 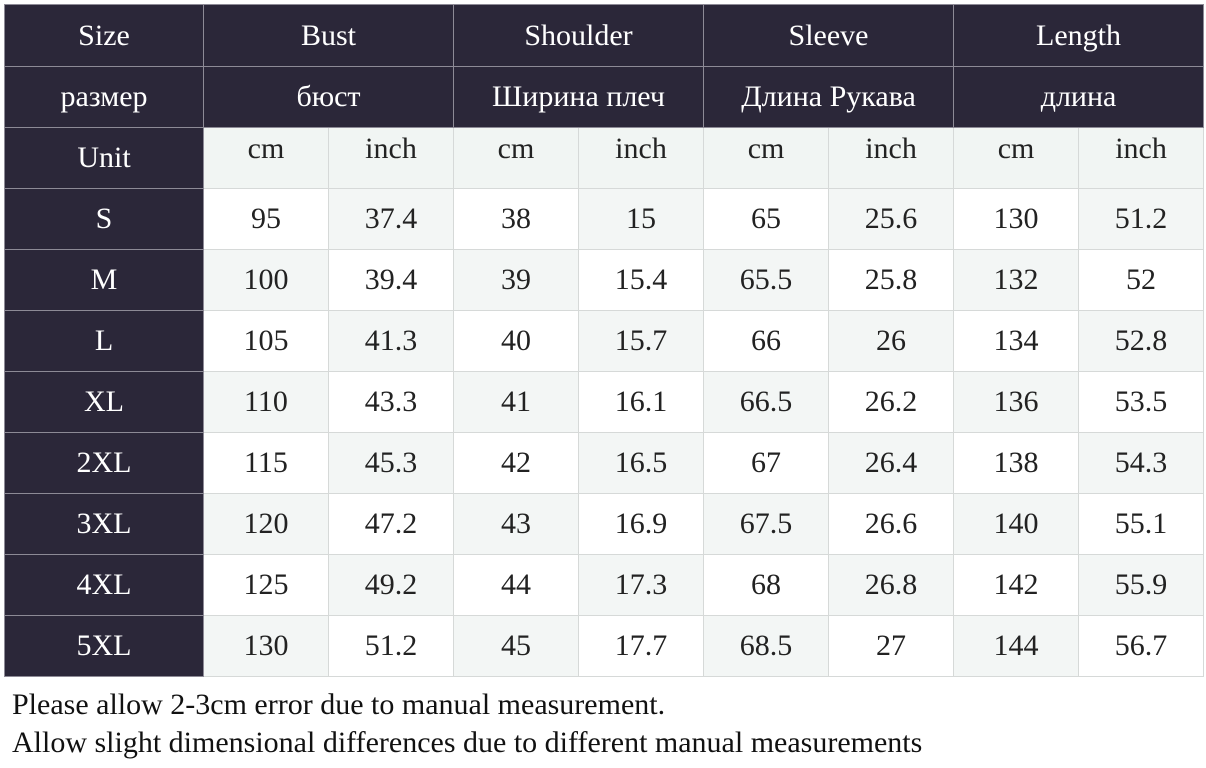 What do you see at coordinates (891, 463) in the screenshot?
I see `value-cell: 26.4` at bounding box center [891, 463].